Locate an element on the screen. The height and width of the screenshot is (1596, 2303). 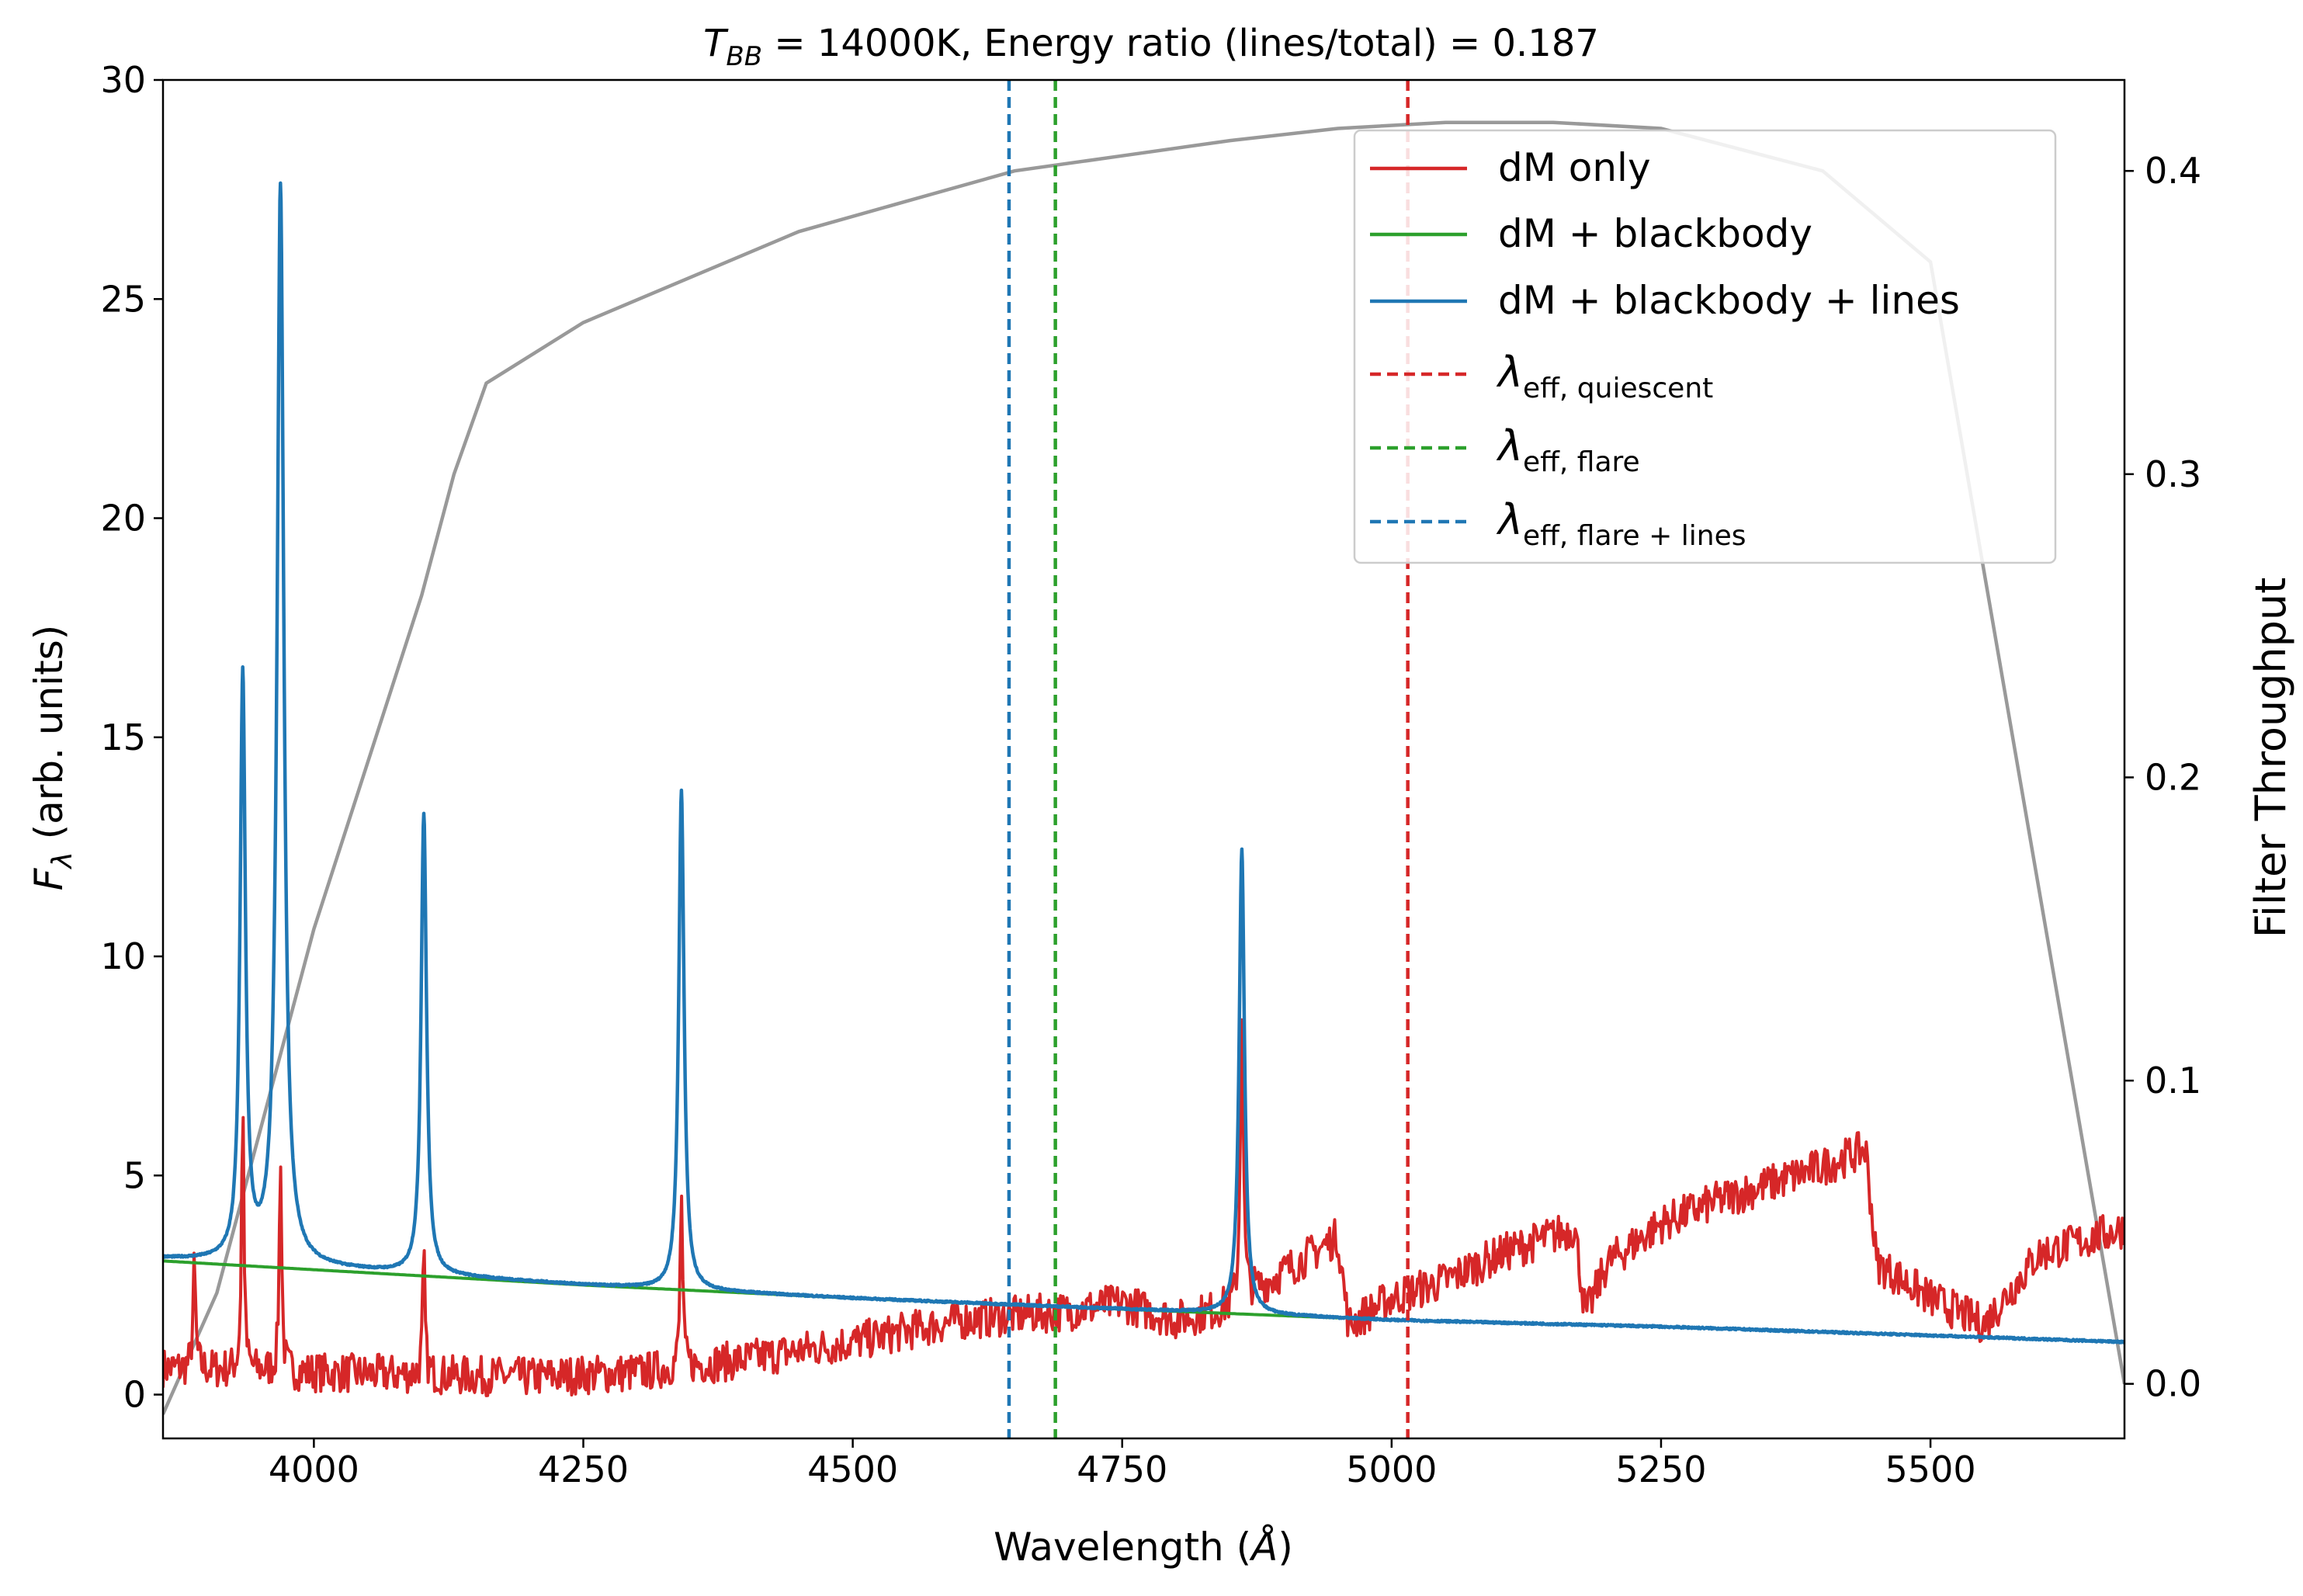
y2-axis-label: Filter Throughput is located at coordinates (2270, 758).